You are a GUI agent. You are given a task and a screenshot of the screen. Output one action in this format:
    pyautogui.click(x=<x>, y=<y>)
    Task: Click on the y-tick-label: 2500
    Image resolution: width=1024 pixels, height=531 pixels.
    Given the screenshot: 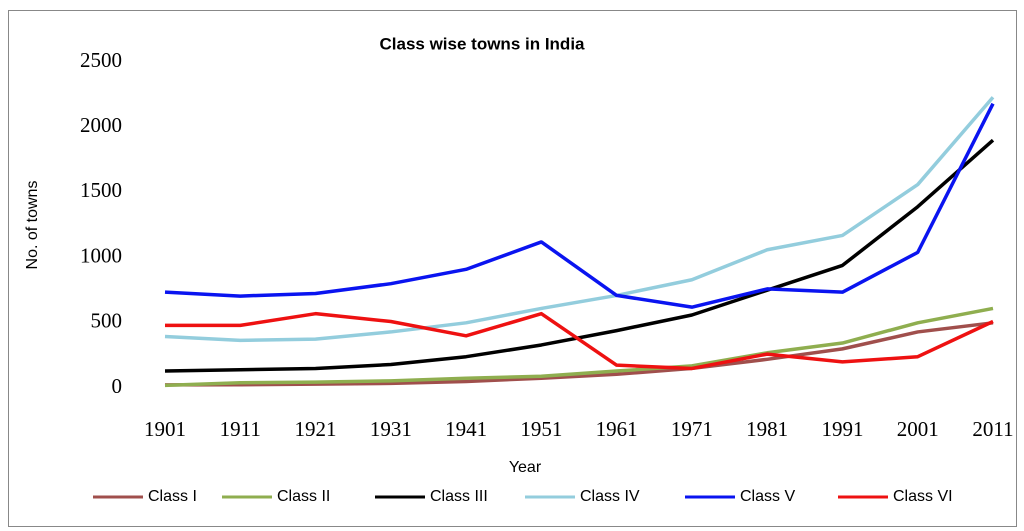 What is the action you would take?
    pyautogui.click(x=101, y=60)
    